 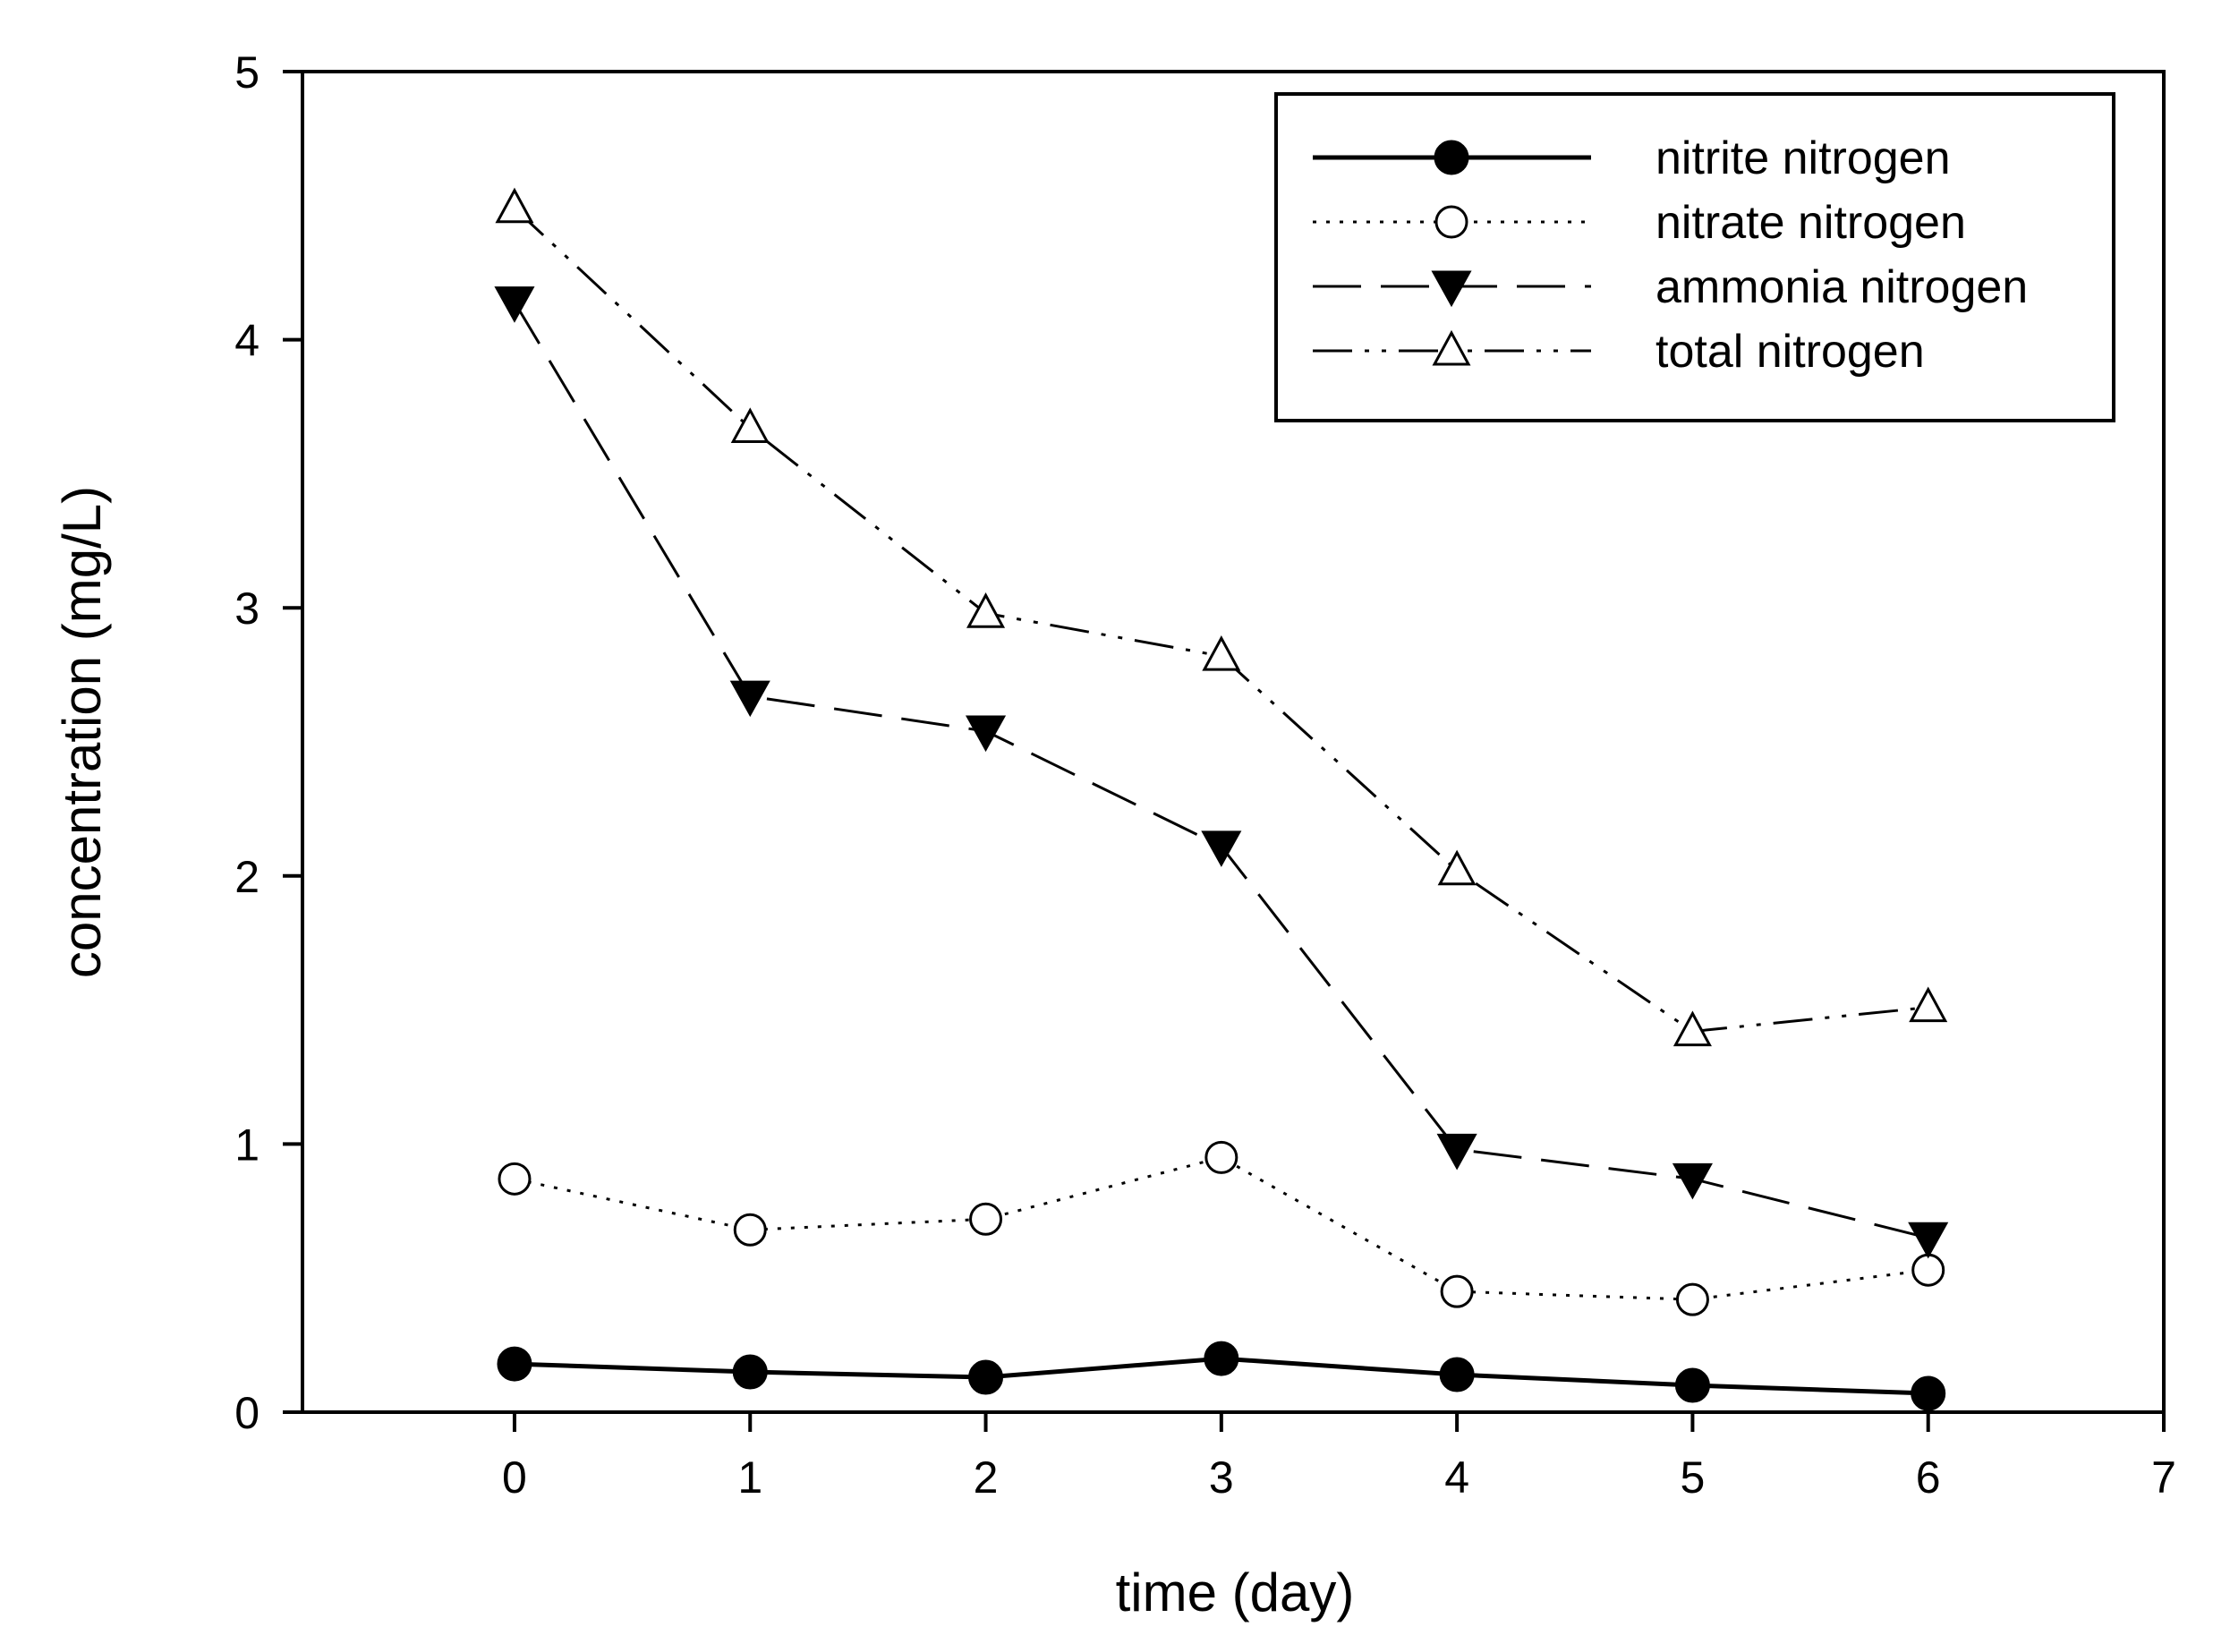 What do you see at coordinates (1456, 1477) in the screenshot?
I see `x-tick-label: 4` at bounding box center [1456, 1477].